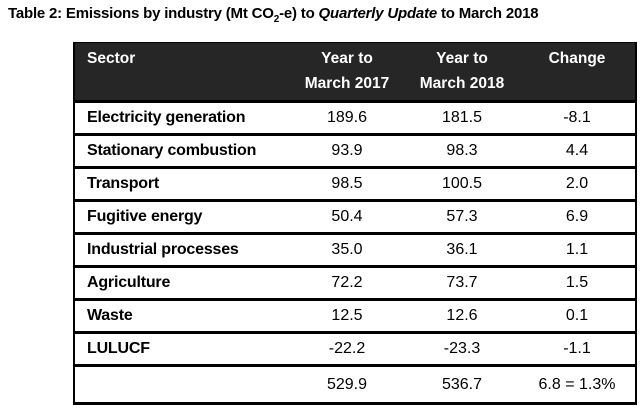 Image resolution: width=643 pixels, height=416 pixels. Describe the element at coordinates (347, 217) in the screenshot. I see `cell-year-2017: 50.4` at that location.